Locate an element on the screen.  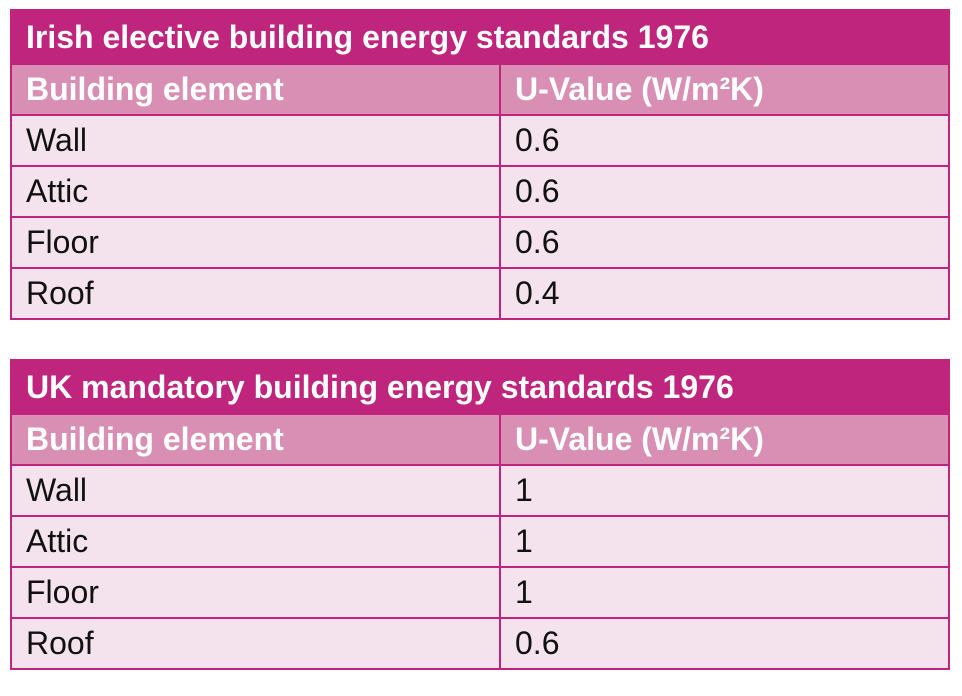
cell: 0.4 is located at coordinates (724, 293).